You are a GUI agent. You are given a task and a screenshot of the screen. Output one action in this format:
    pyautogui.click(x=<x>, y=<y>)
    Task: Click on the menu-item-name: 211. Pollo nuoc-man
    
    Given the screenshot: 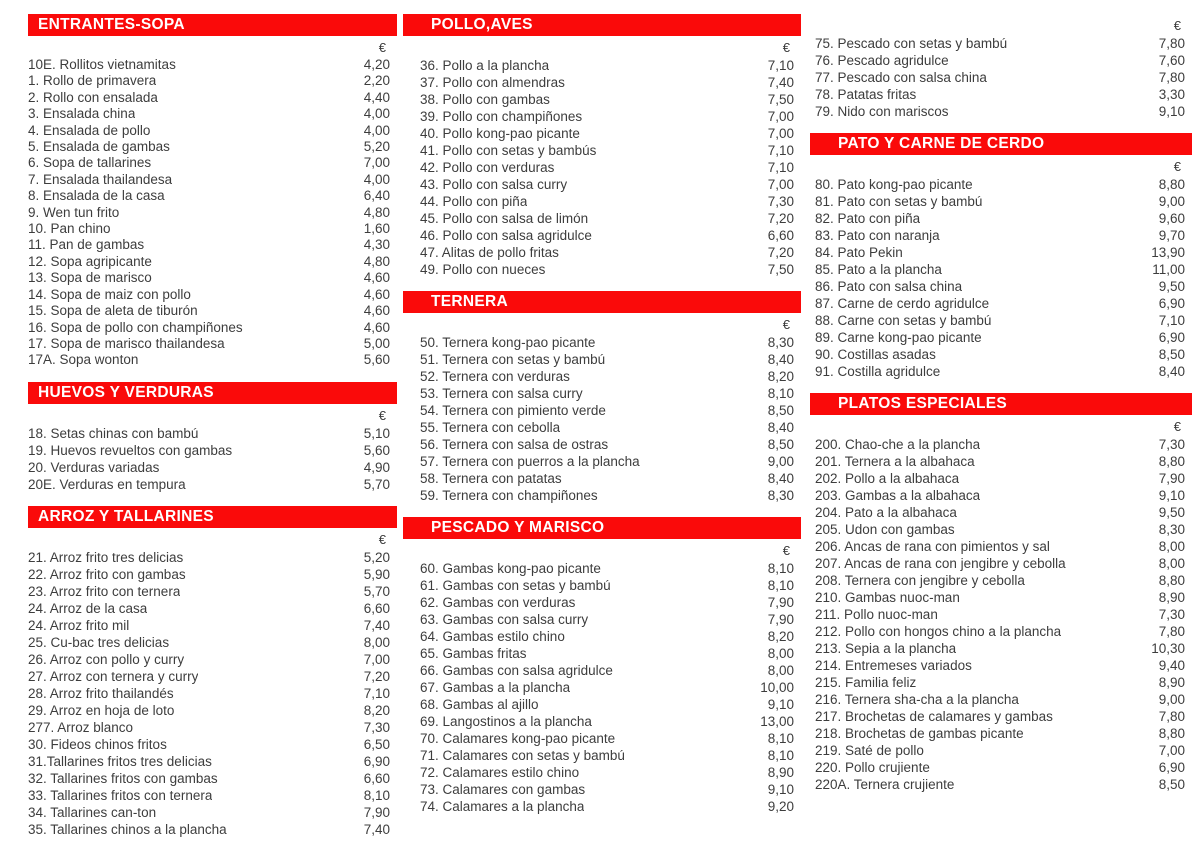 What is the action you would take?
    pyautogui.click(x=876, y=614)
    